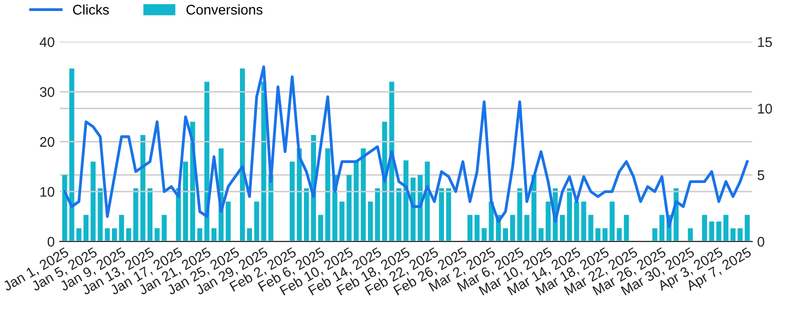 The image size is (796, 322). What do you see at coordinates (47, 191) in the screenshot?
I see `y-tick-label: 10` at bounding box center [47, 191].